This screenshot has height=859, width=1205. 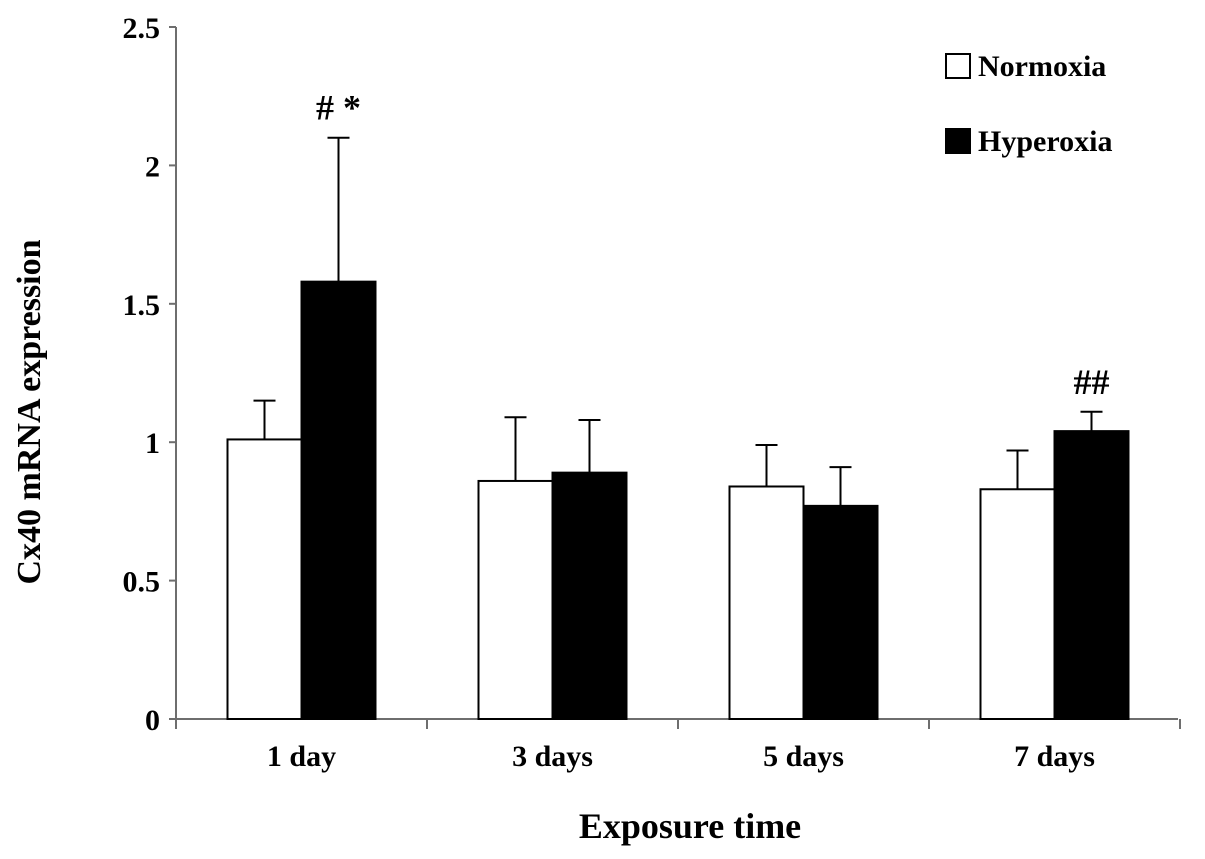 What do you see at coordinates (1042, 66) in the screenshot?
I see `legend-label: Normoxia` at bounding box center [1042, 66].